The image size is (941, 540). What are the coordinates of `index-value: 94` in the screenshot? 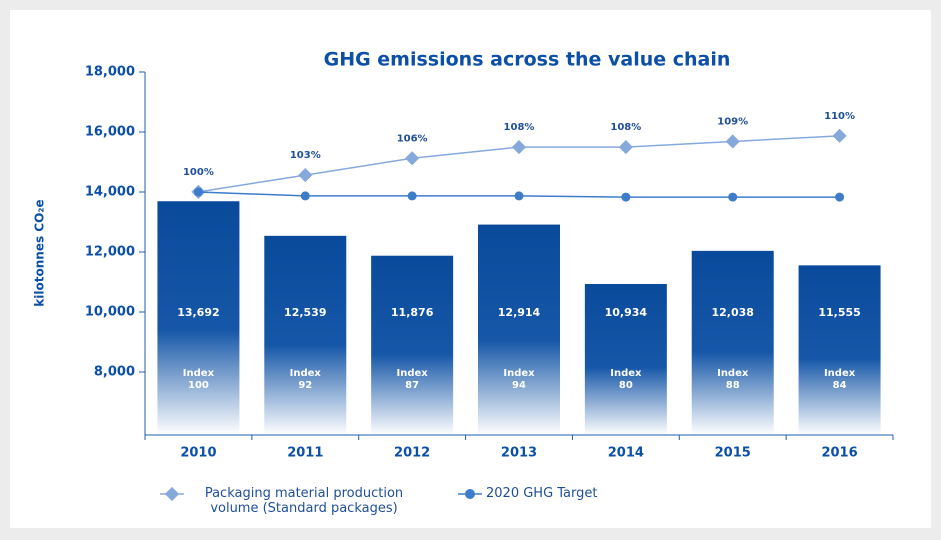 It's located at (519, 385).